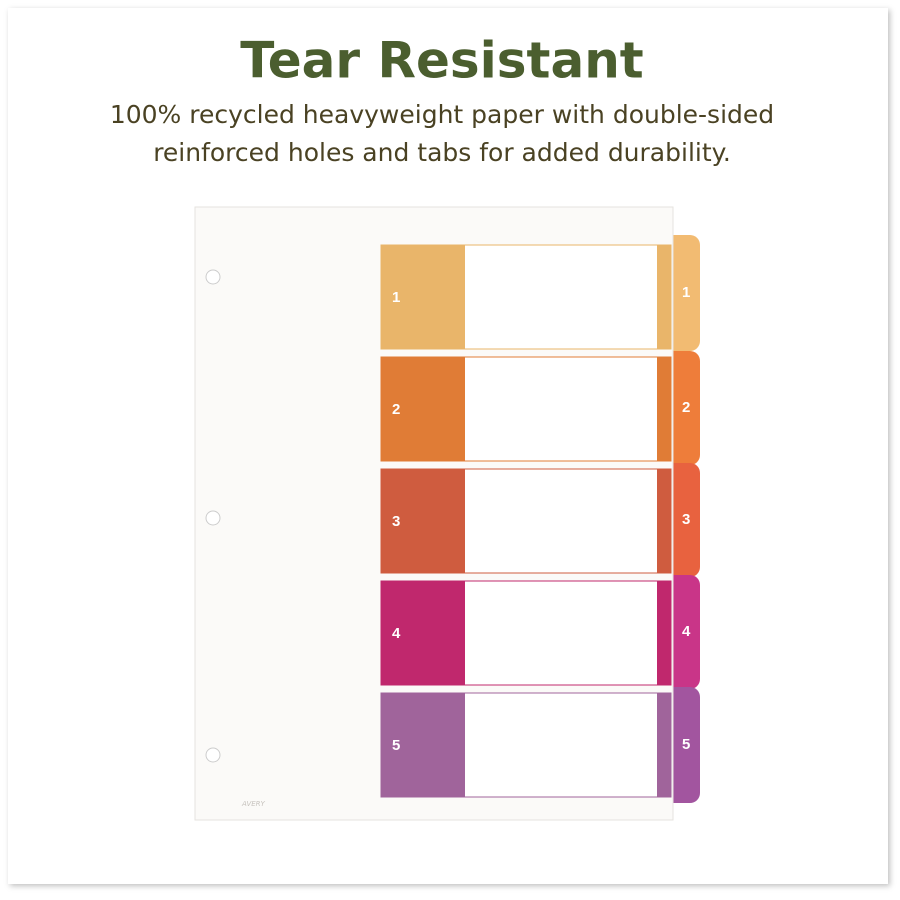 This screenshot has width=900, height=900. Describe the element at coordinates (396, 633) in the screenshot. I see `tab-number: 4` at that location.